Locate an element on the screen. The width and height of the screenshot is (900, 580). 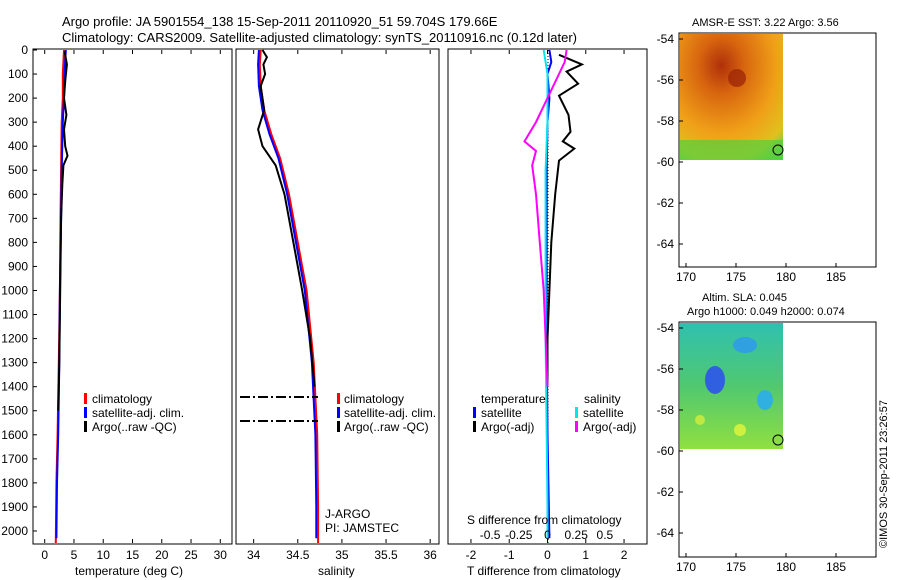
map-y-tick-label: -64 is located at coordinates (666, 533).